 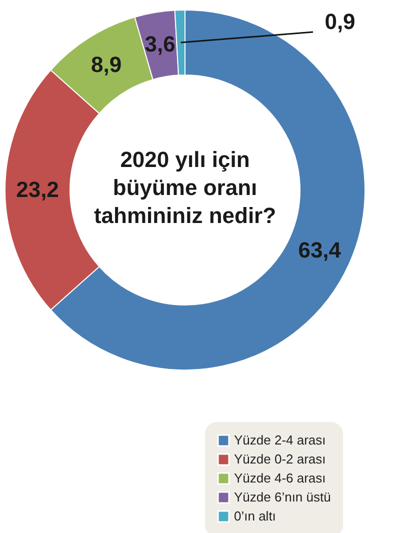 What do you see at coordinates (160, 44) in the screenshot?
I see `data-label: 3,6` at bounding box center [160, 44].